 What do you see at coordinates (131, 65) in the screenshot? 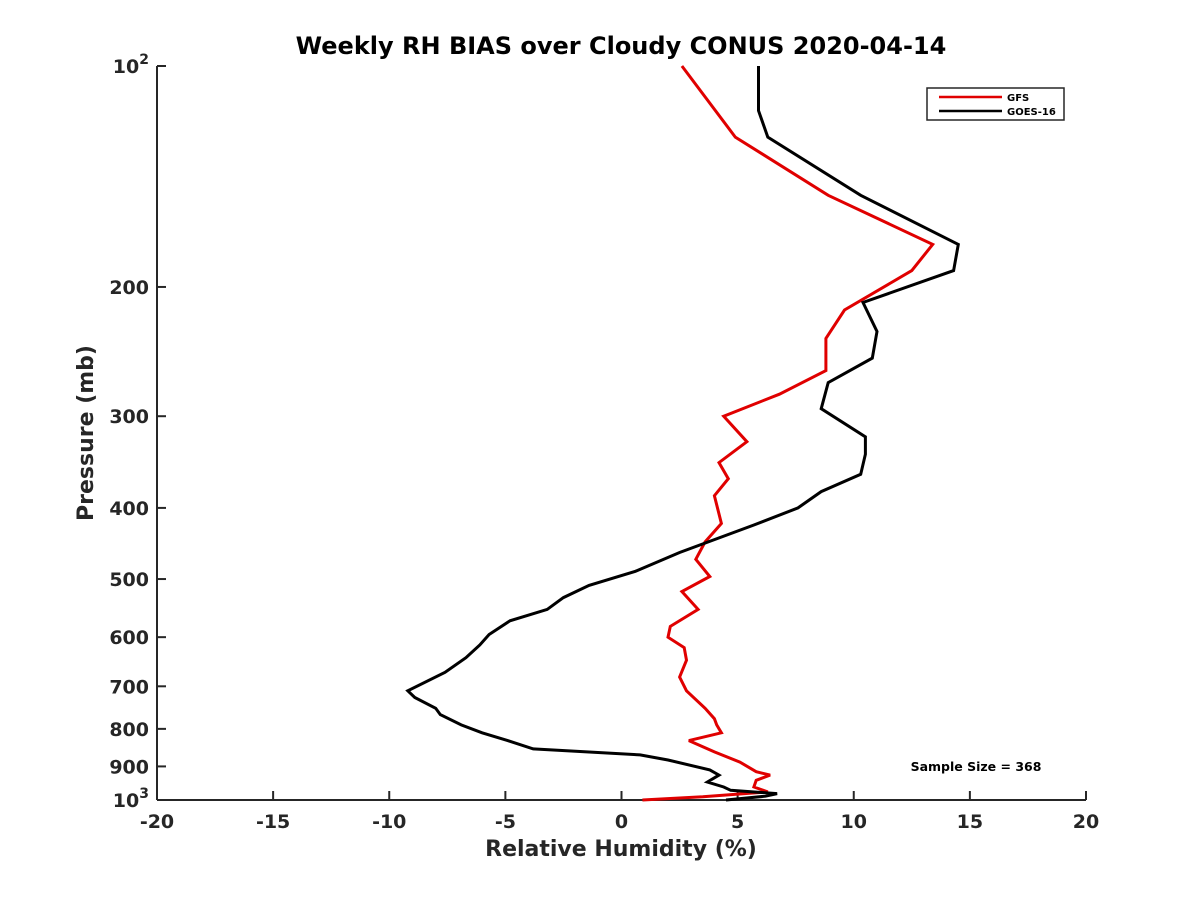
I see `y-tick-label: 10²` at bounding box center [131, 65].